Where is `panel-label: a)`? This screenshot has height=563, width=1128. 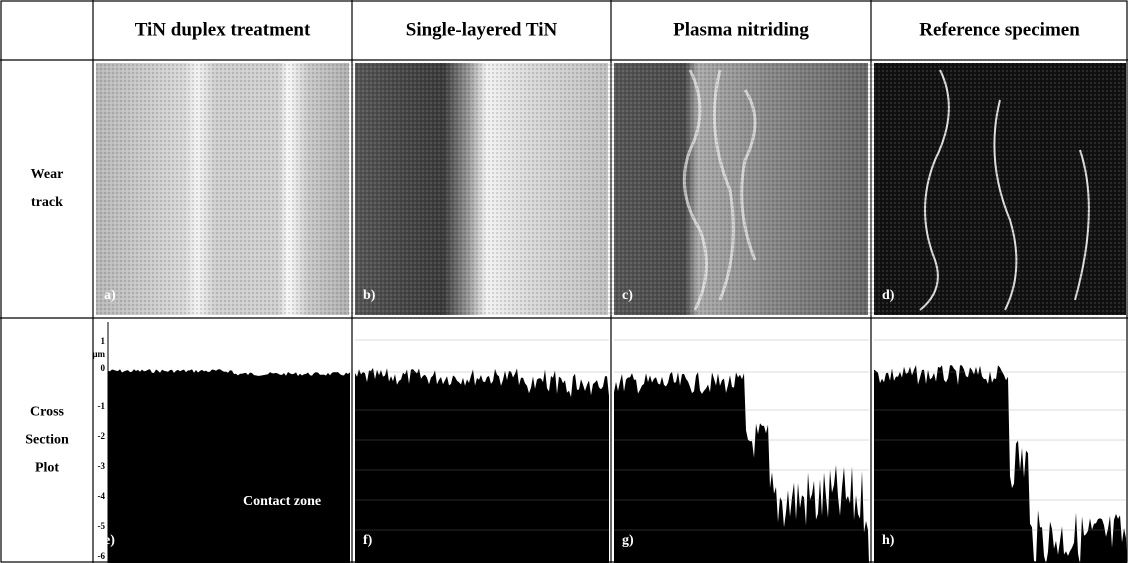 panel-label: a) is located at coordinates (110, 295).